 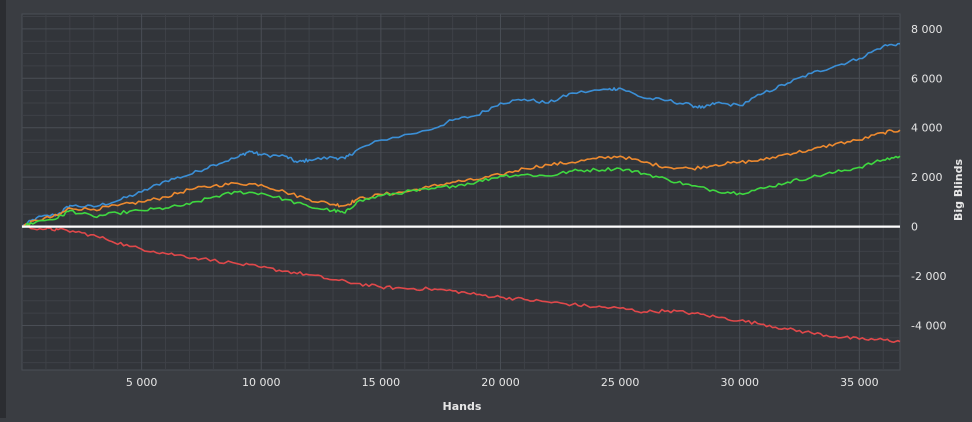 What do you see at coordinates (859, 382) in the screenshot?
I see `x-tick-label: 35 000` at bounding box center [859, 382].